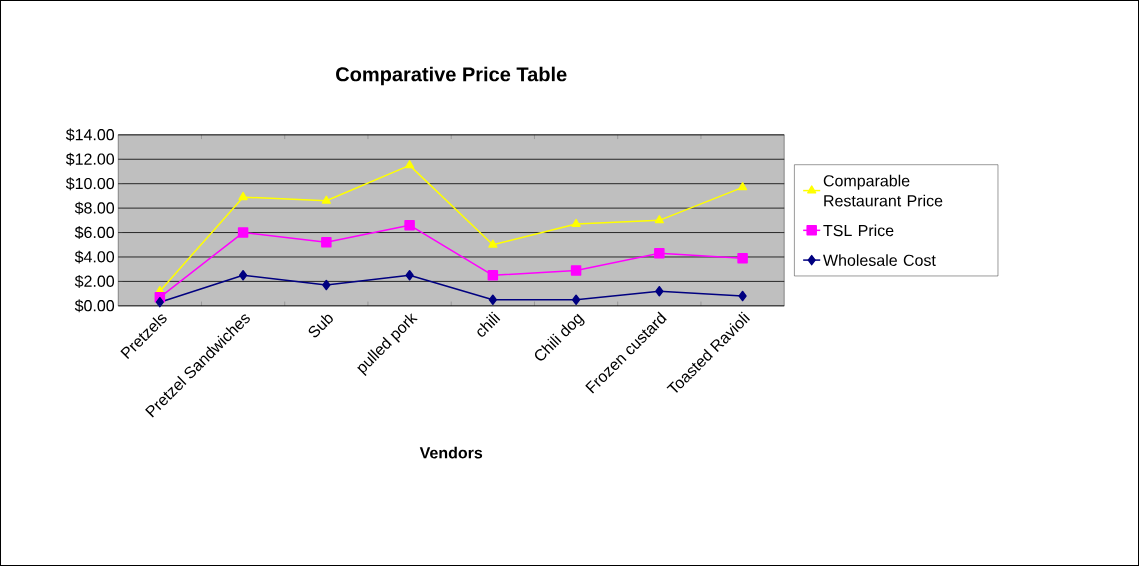 The height and width of the screenshot is (566, 1139). I want to click on y-tick-label: $14.00, so click(90, 135).